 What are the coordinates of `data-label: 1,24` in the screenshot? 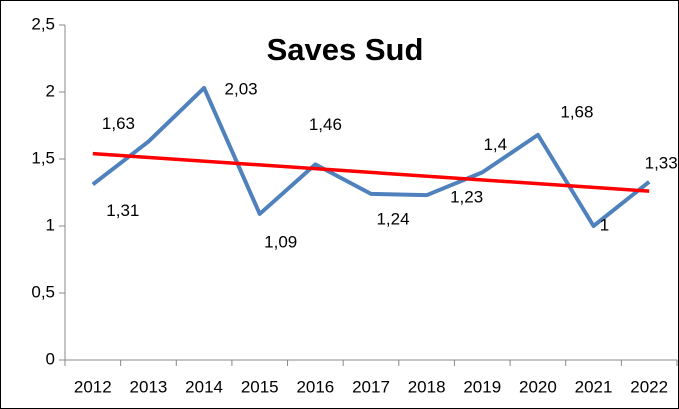 It's located at (392, 218).